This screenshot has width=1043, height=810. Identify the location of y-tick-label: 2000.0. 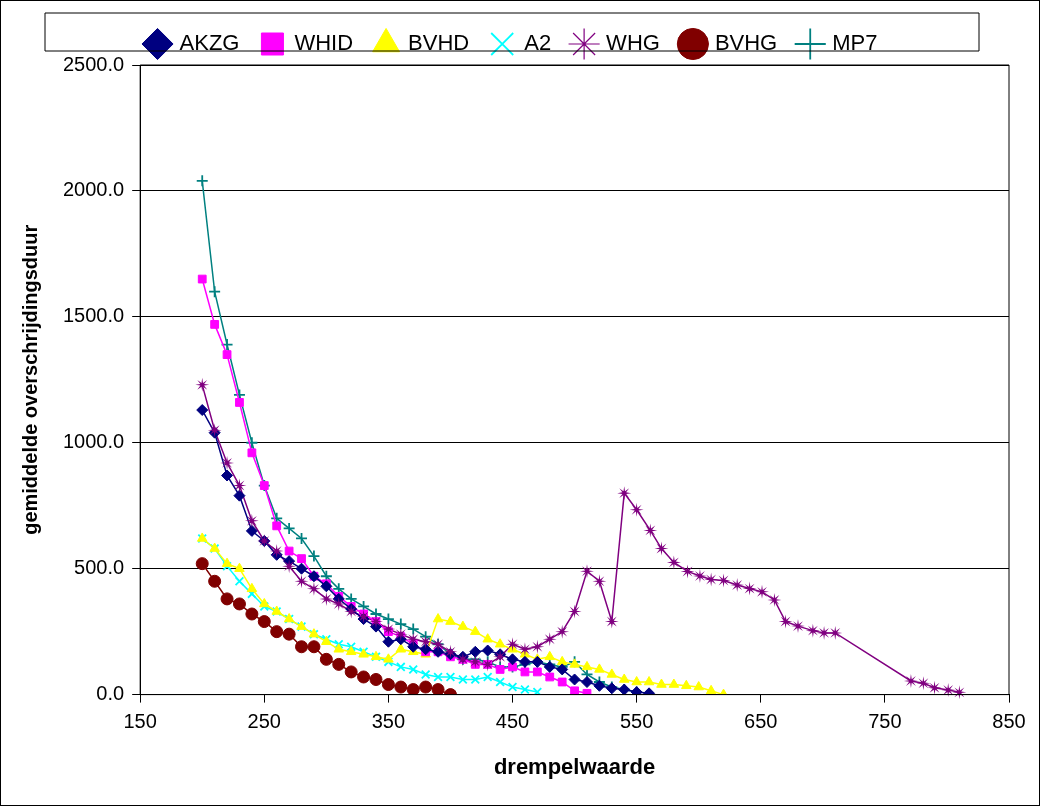
(94, 189).